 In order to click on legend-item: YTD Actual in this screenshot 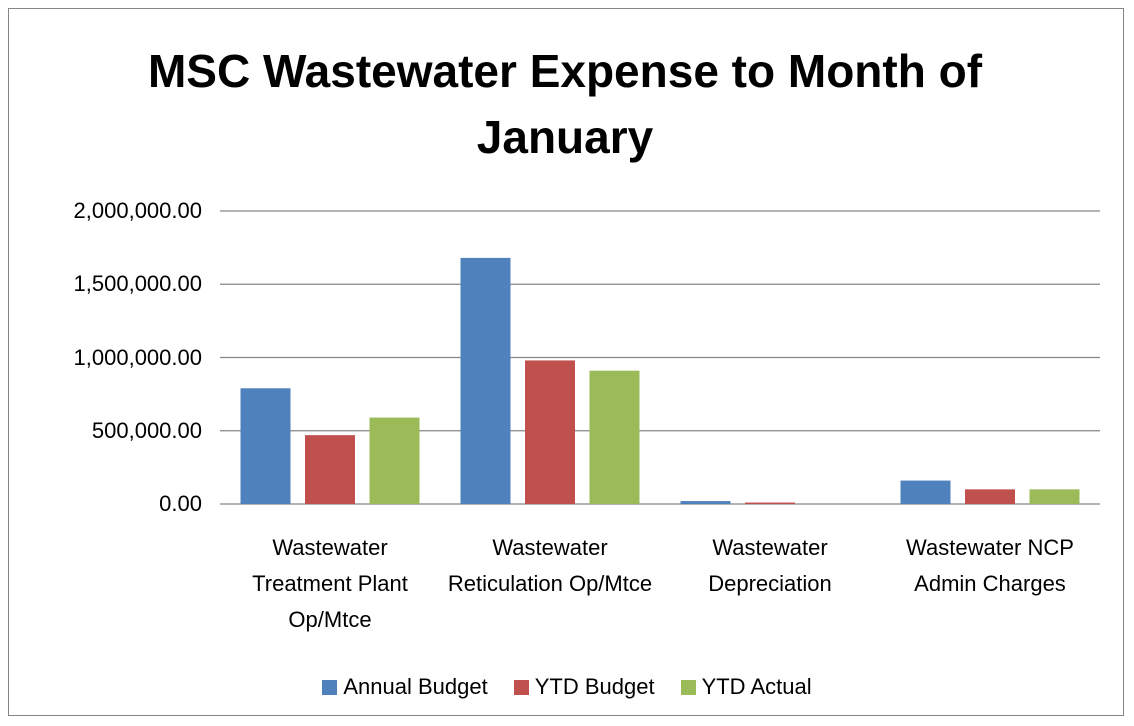, I will do `click(746, 687)`.